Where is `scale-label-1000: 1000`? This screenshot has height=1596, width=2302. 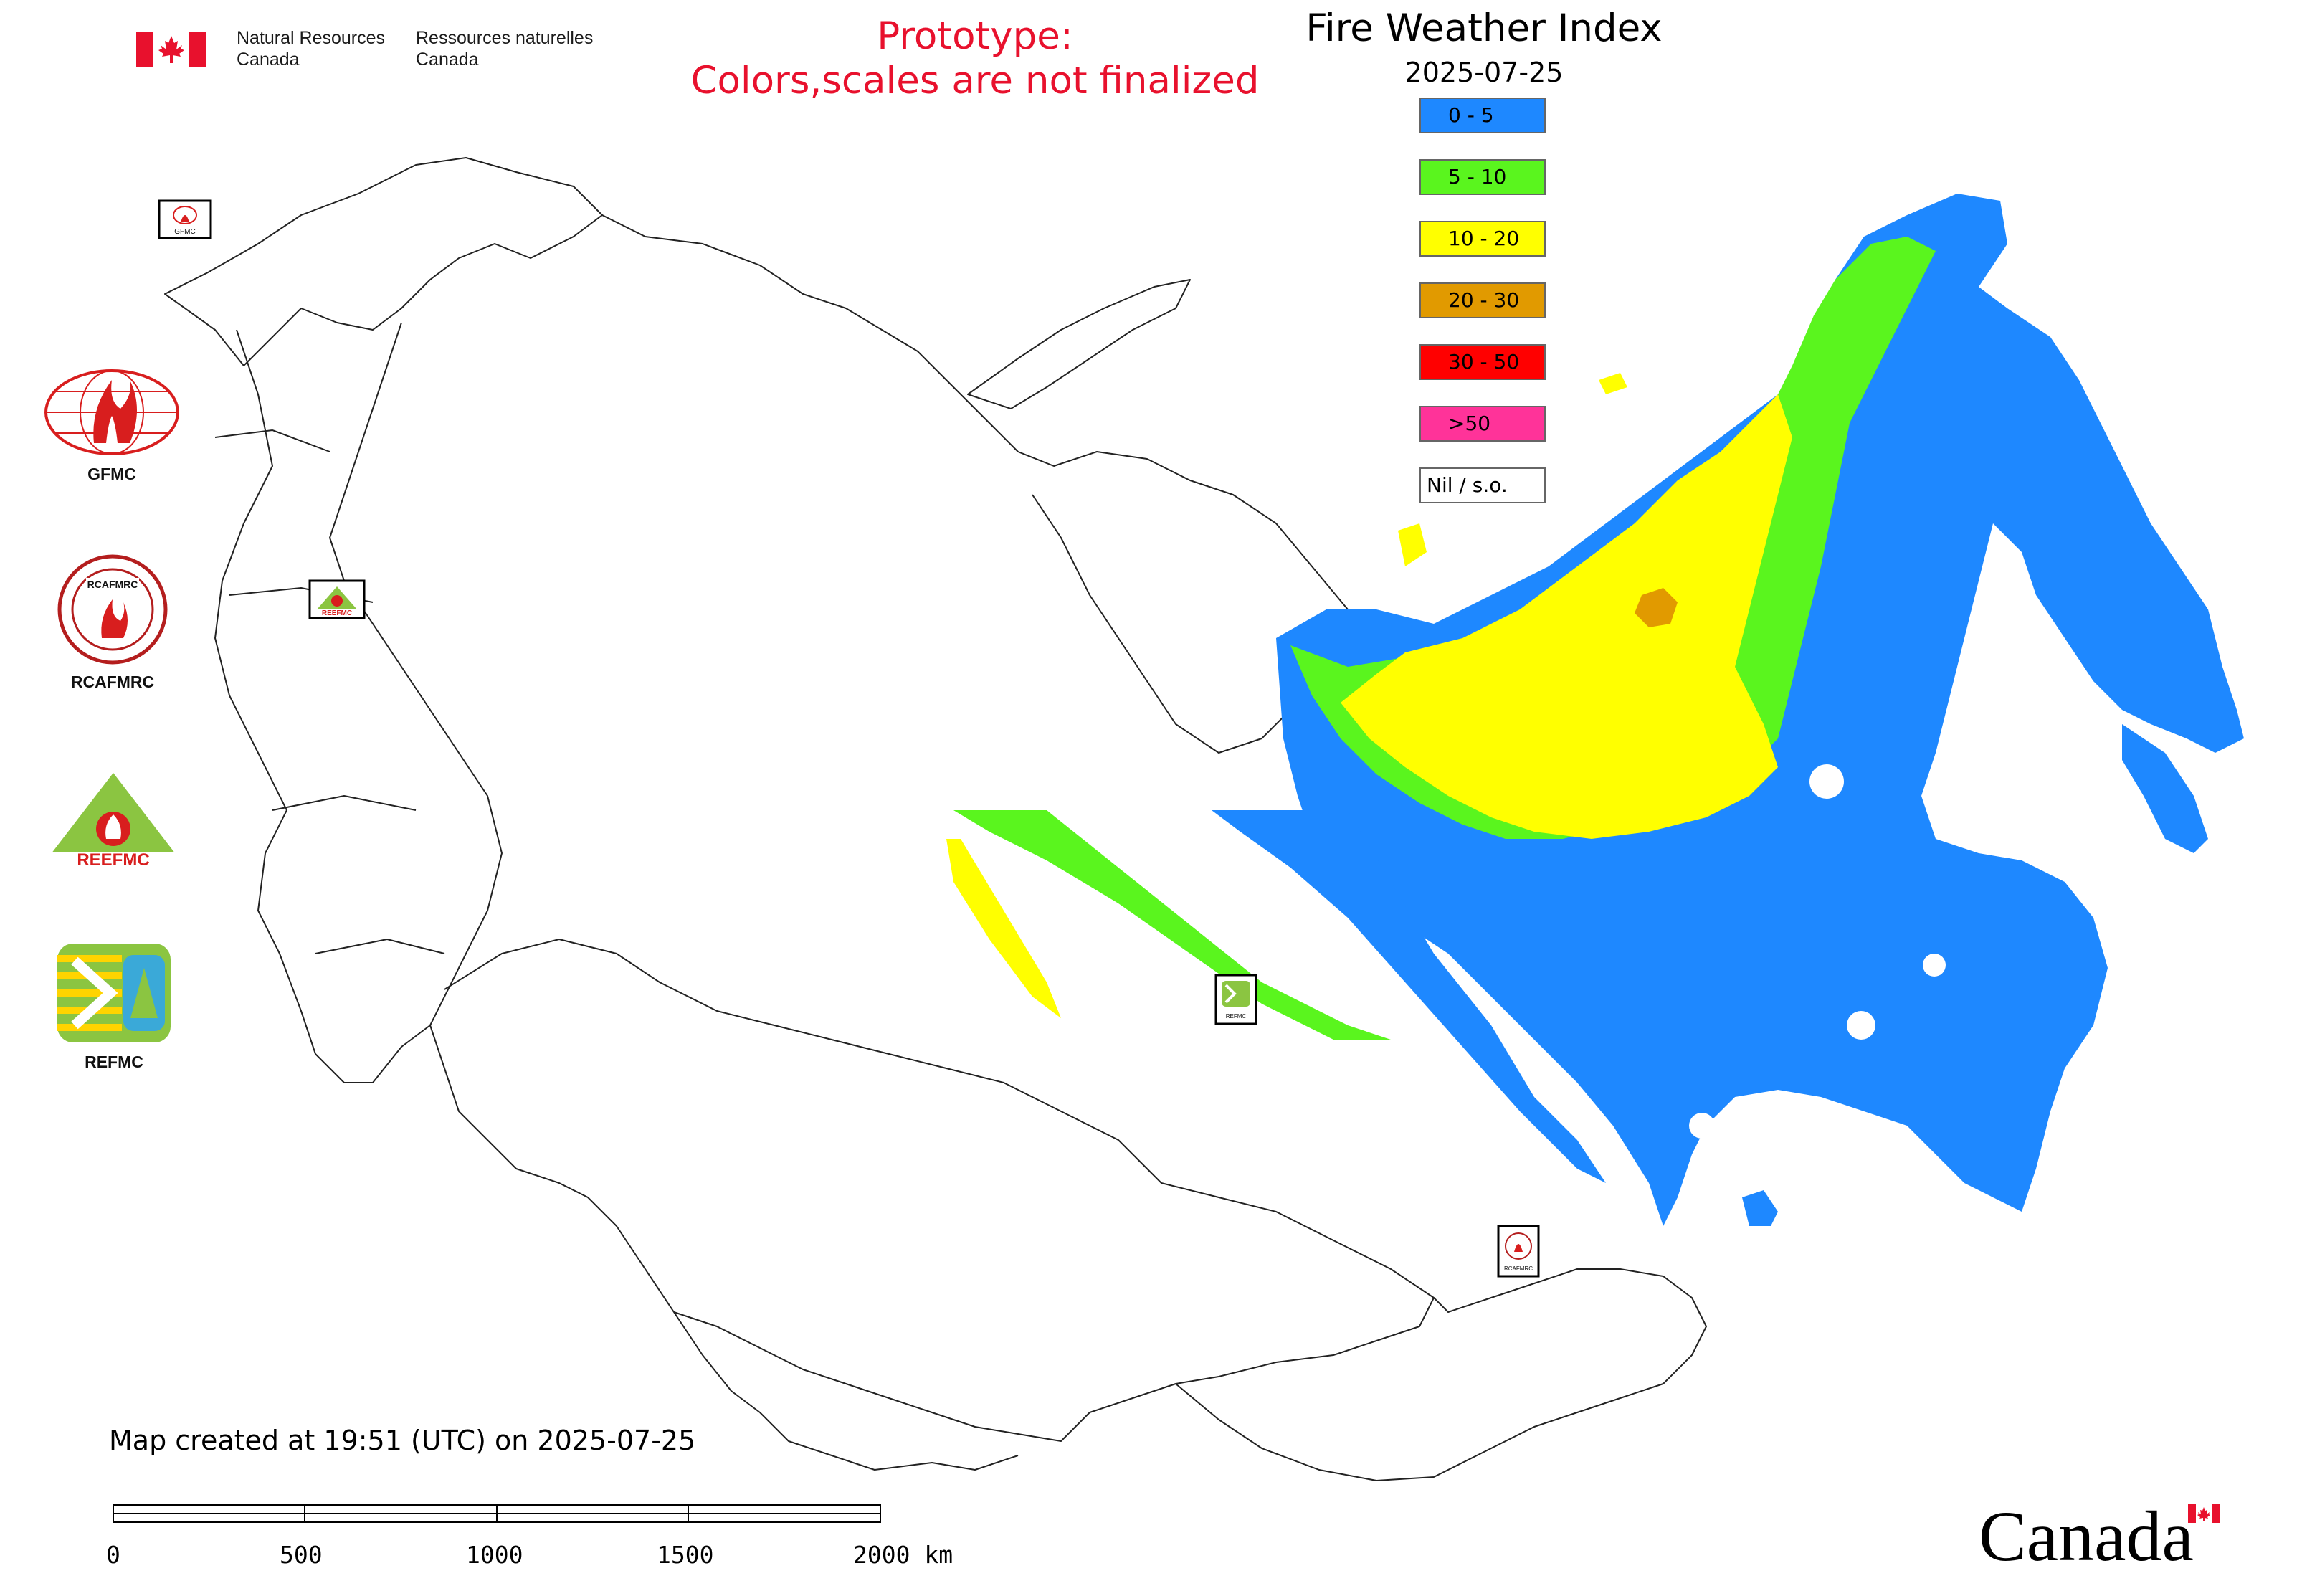
scale-label-1000: 1000 is located at coordinates (494, 1555).